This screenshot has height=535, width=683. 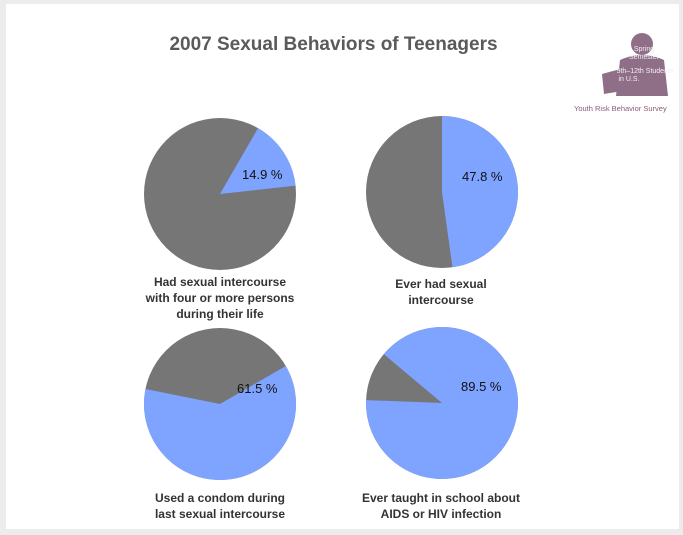 I want to click on pie-4-value-slice, so click(x=442, y=403).